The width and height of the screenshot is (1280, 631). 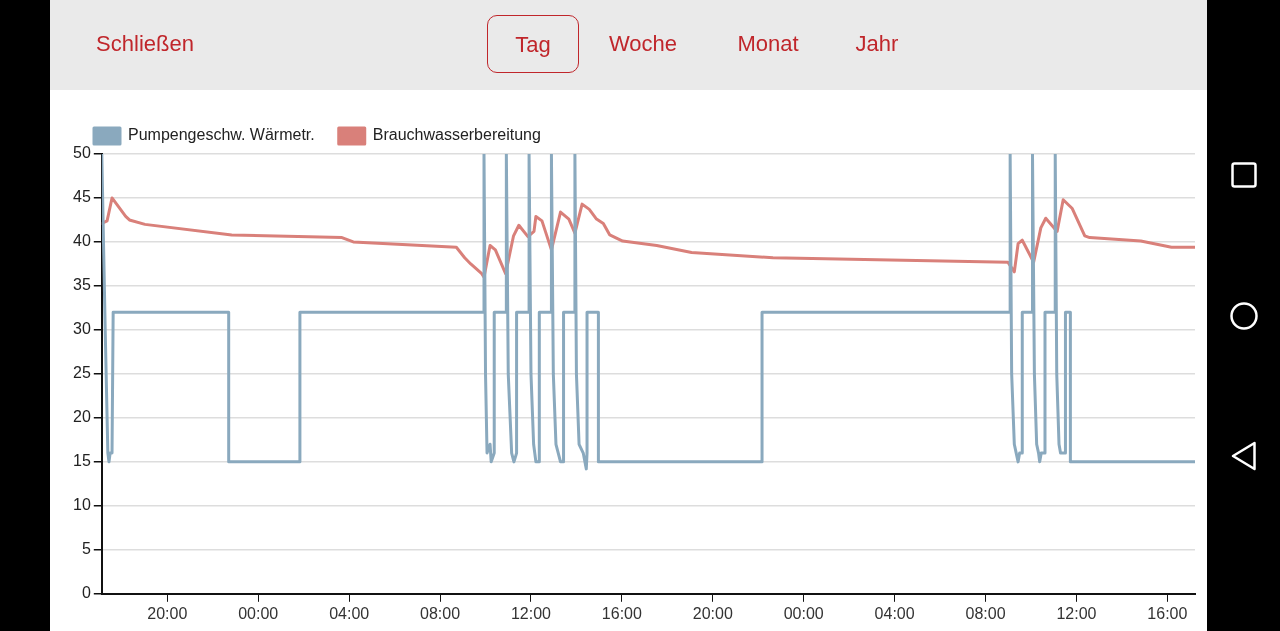 What do you see at coordinates (82, 285) in the screenshot?
I see `y-tick-label: 35` at bounding box center [82, 285].